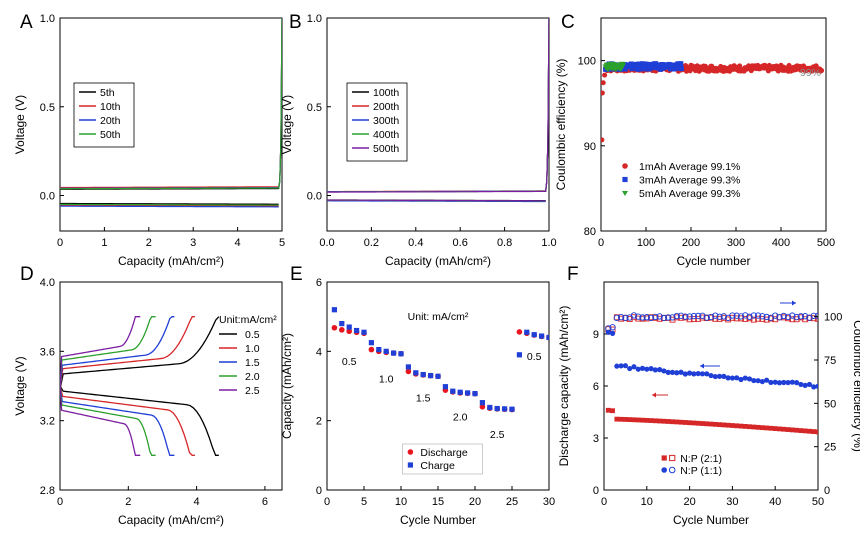 This screenshot has height=544, width=860. I want to click on rate-label: 0.5, so click(534, 357).